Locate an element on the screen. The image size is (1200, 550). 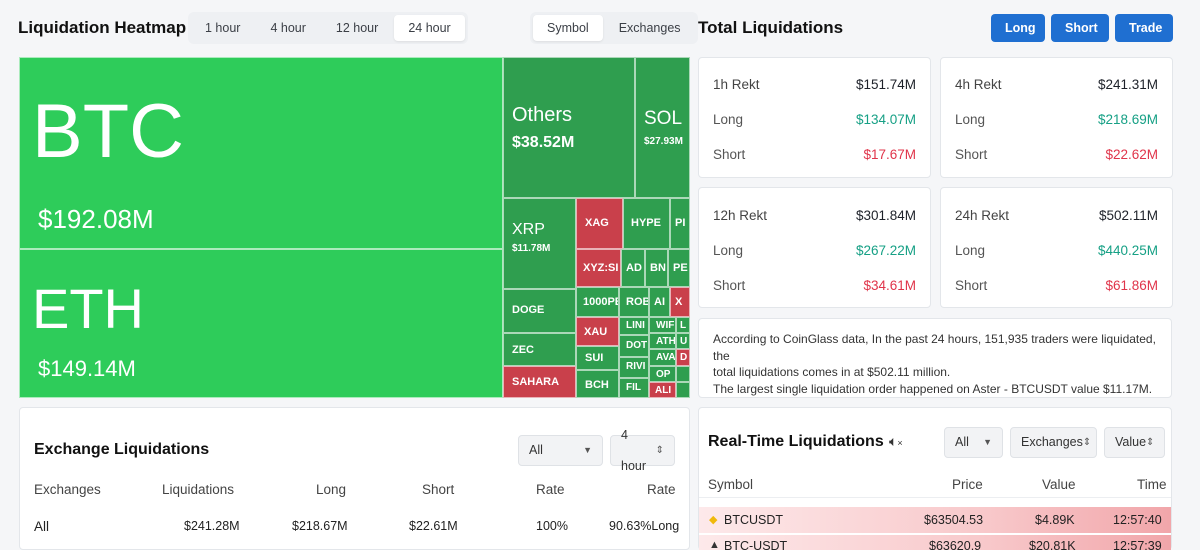
heatmap-cell-op: OP is located at coordinates (662, 374).